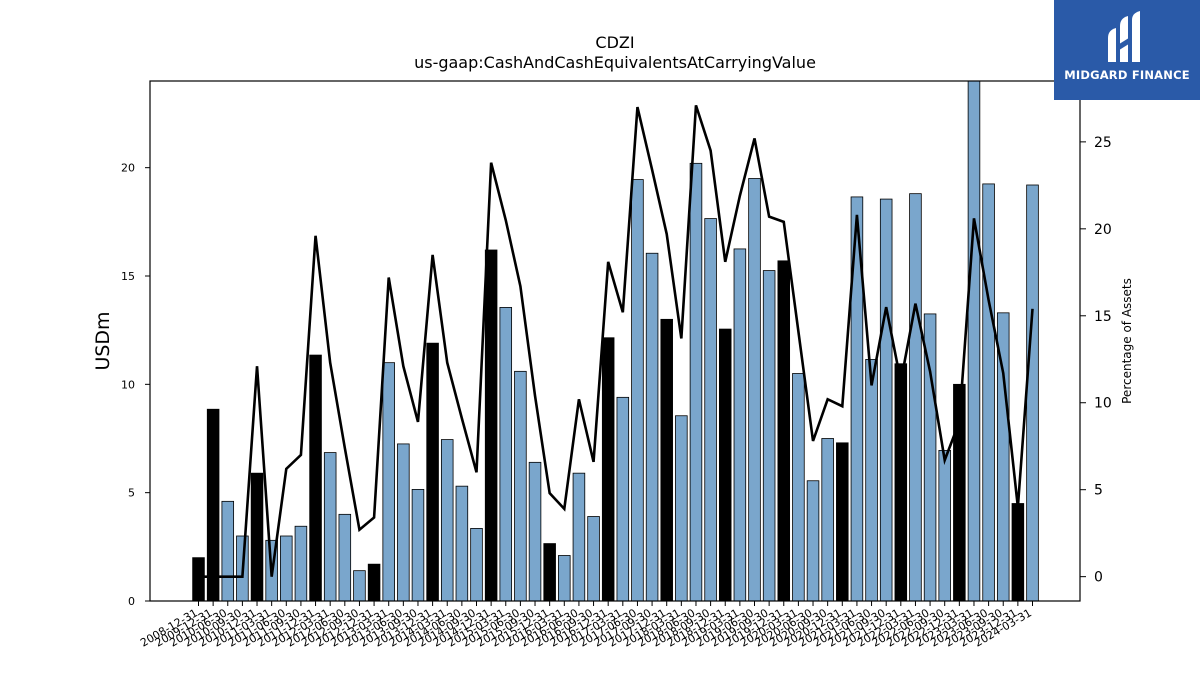  Describe the element at coordinates (1103, 317) in the screenshot. I see `y2-tick-label: 15` at that location.